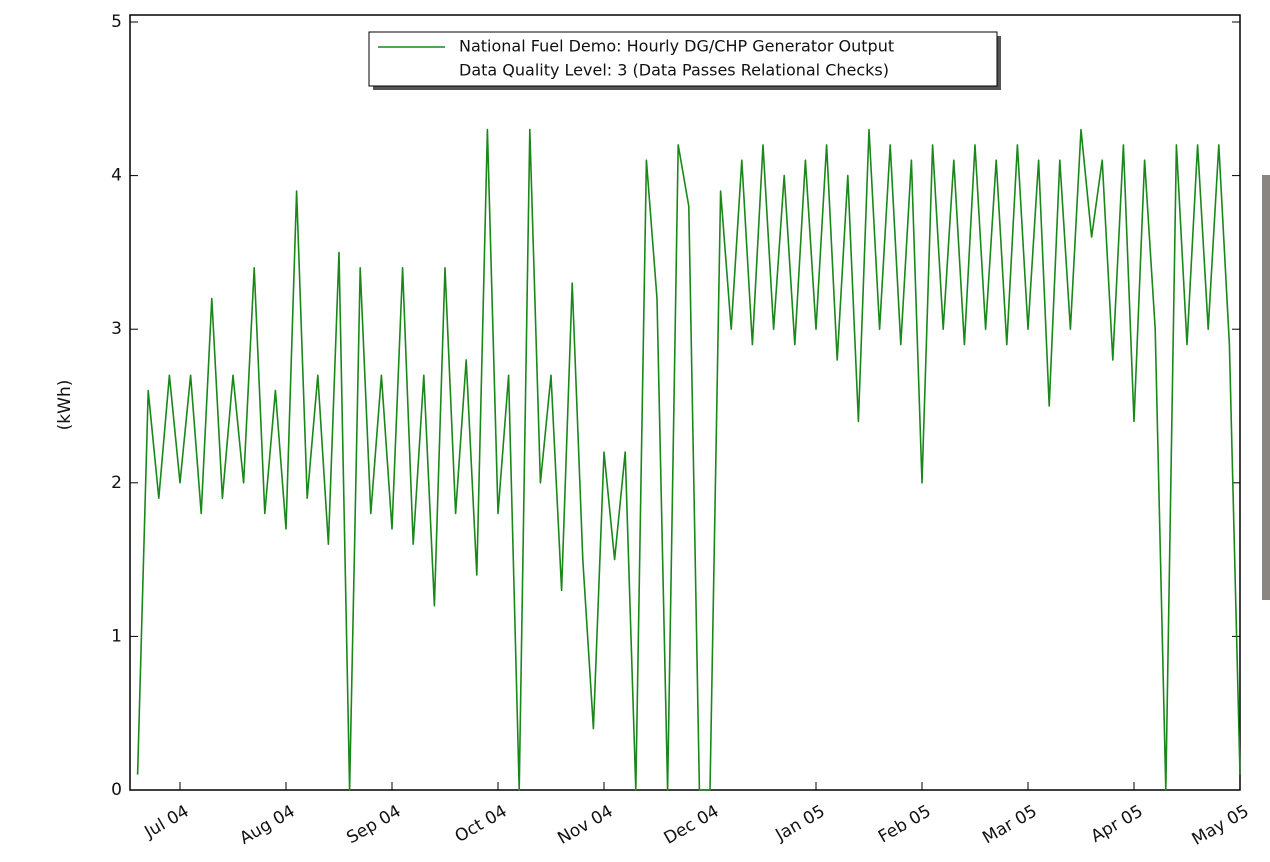 Image resolution: width=1270 pixels, height=862 pixels. Describe the element at coordinates (1009, 824) in the screenshot. I see `x-tick-label: Mar 05` at that location.